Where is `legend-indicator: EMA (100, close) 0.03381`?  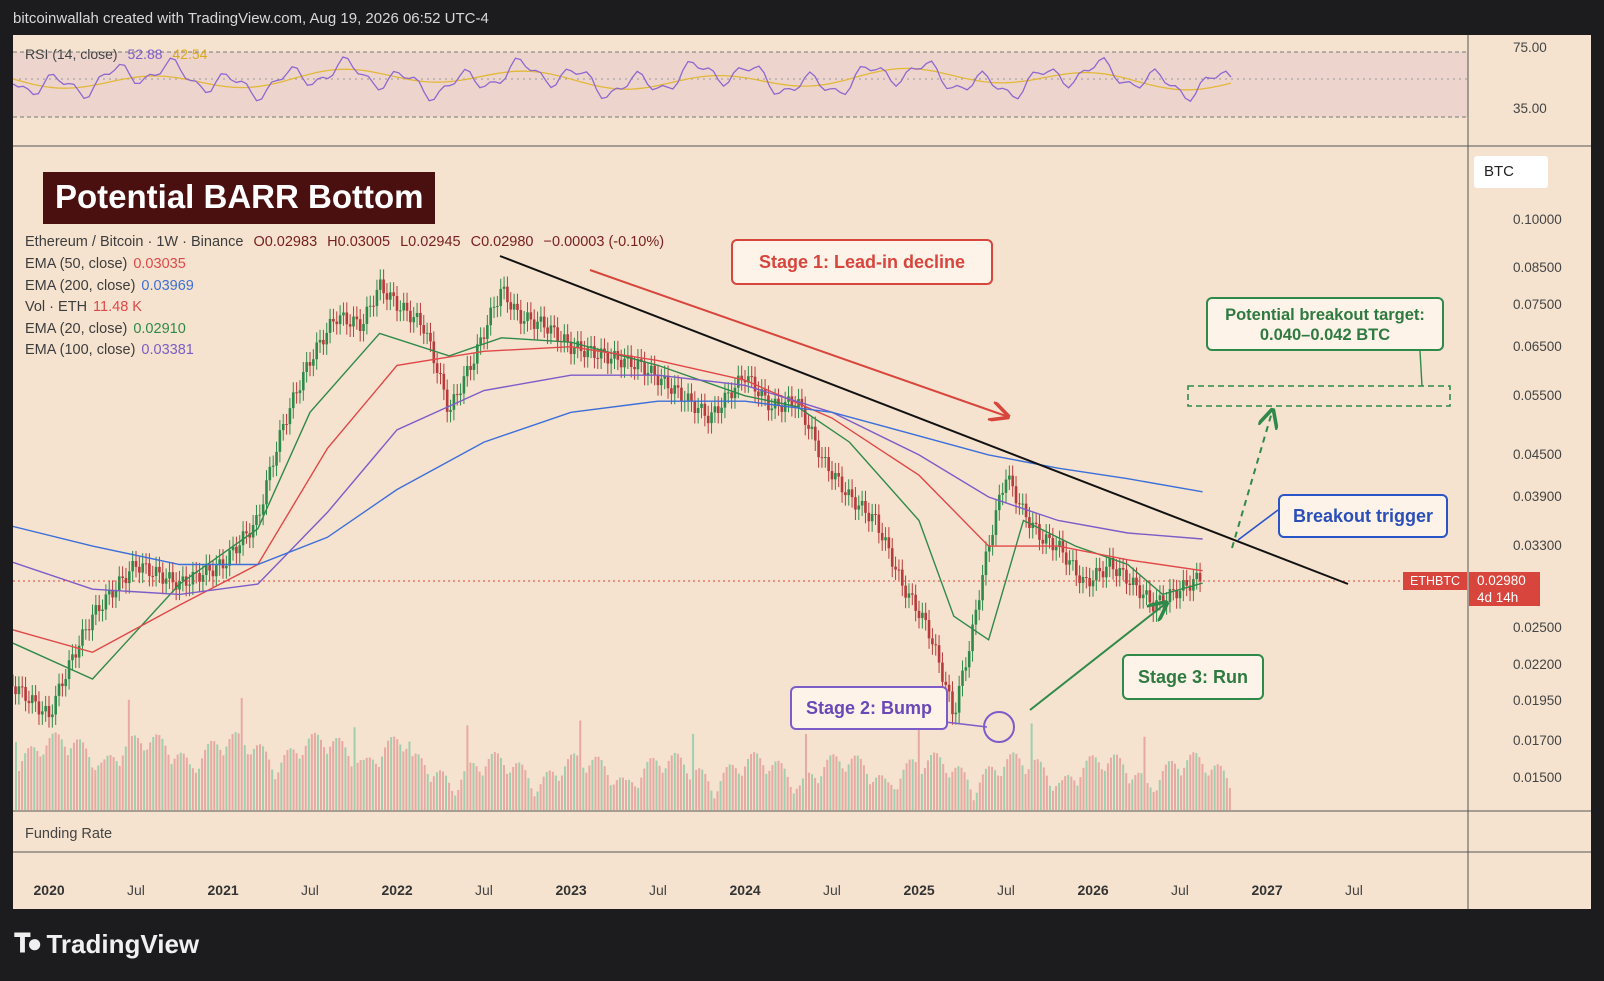
legend-indicator: EMA (100, close) 0.03381 is located at coordinates (109, 350).